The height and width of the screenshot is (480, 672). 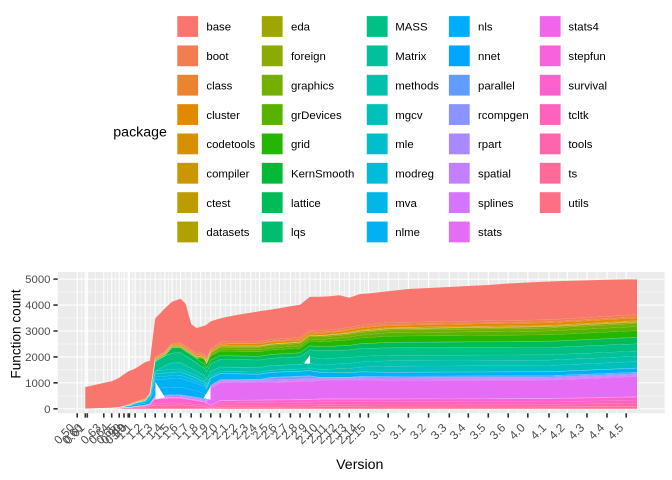 What do you see at coordinates (37, 384) in the screenshot?
I see `svg-text: 1000` at bounding box center [37, 384].